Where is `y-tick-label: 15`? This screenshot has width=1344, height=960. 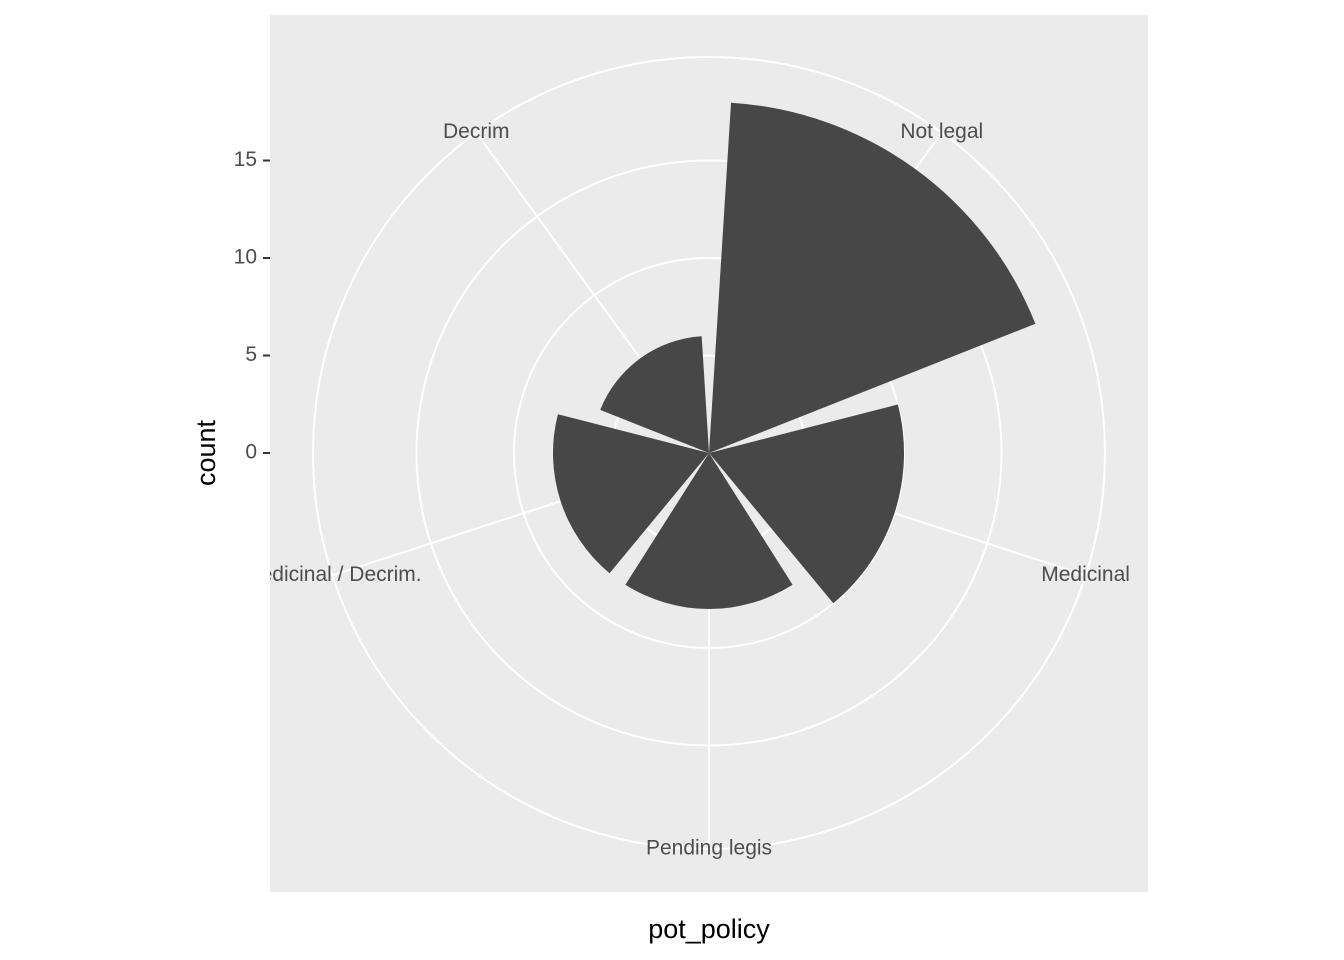 y-tick-label: 15 is located at coordinates (245, 159).